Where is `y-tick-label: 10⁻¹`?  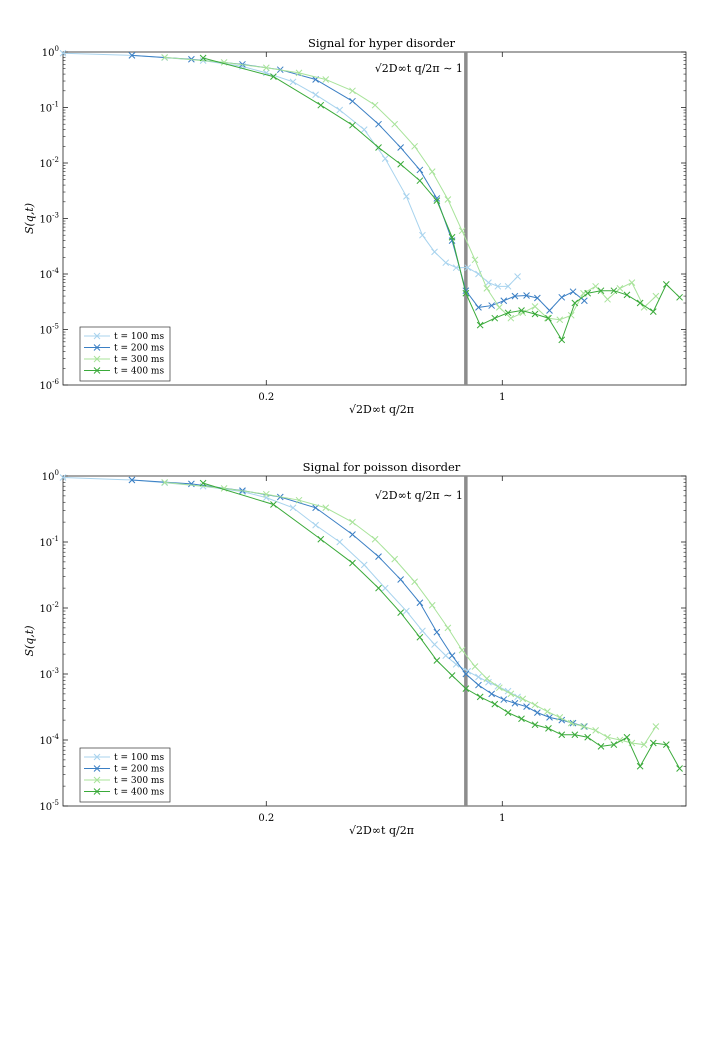 y-tick-label: 10⁻¹ is located at coordinates (49, 108).